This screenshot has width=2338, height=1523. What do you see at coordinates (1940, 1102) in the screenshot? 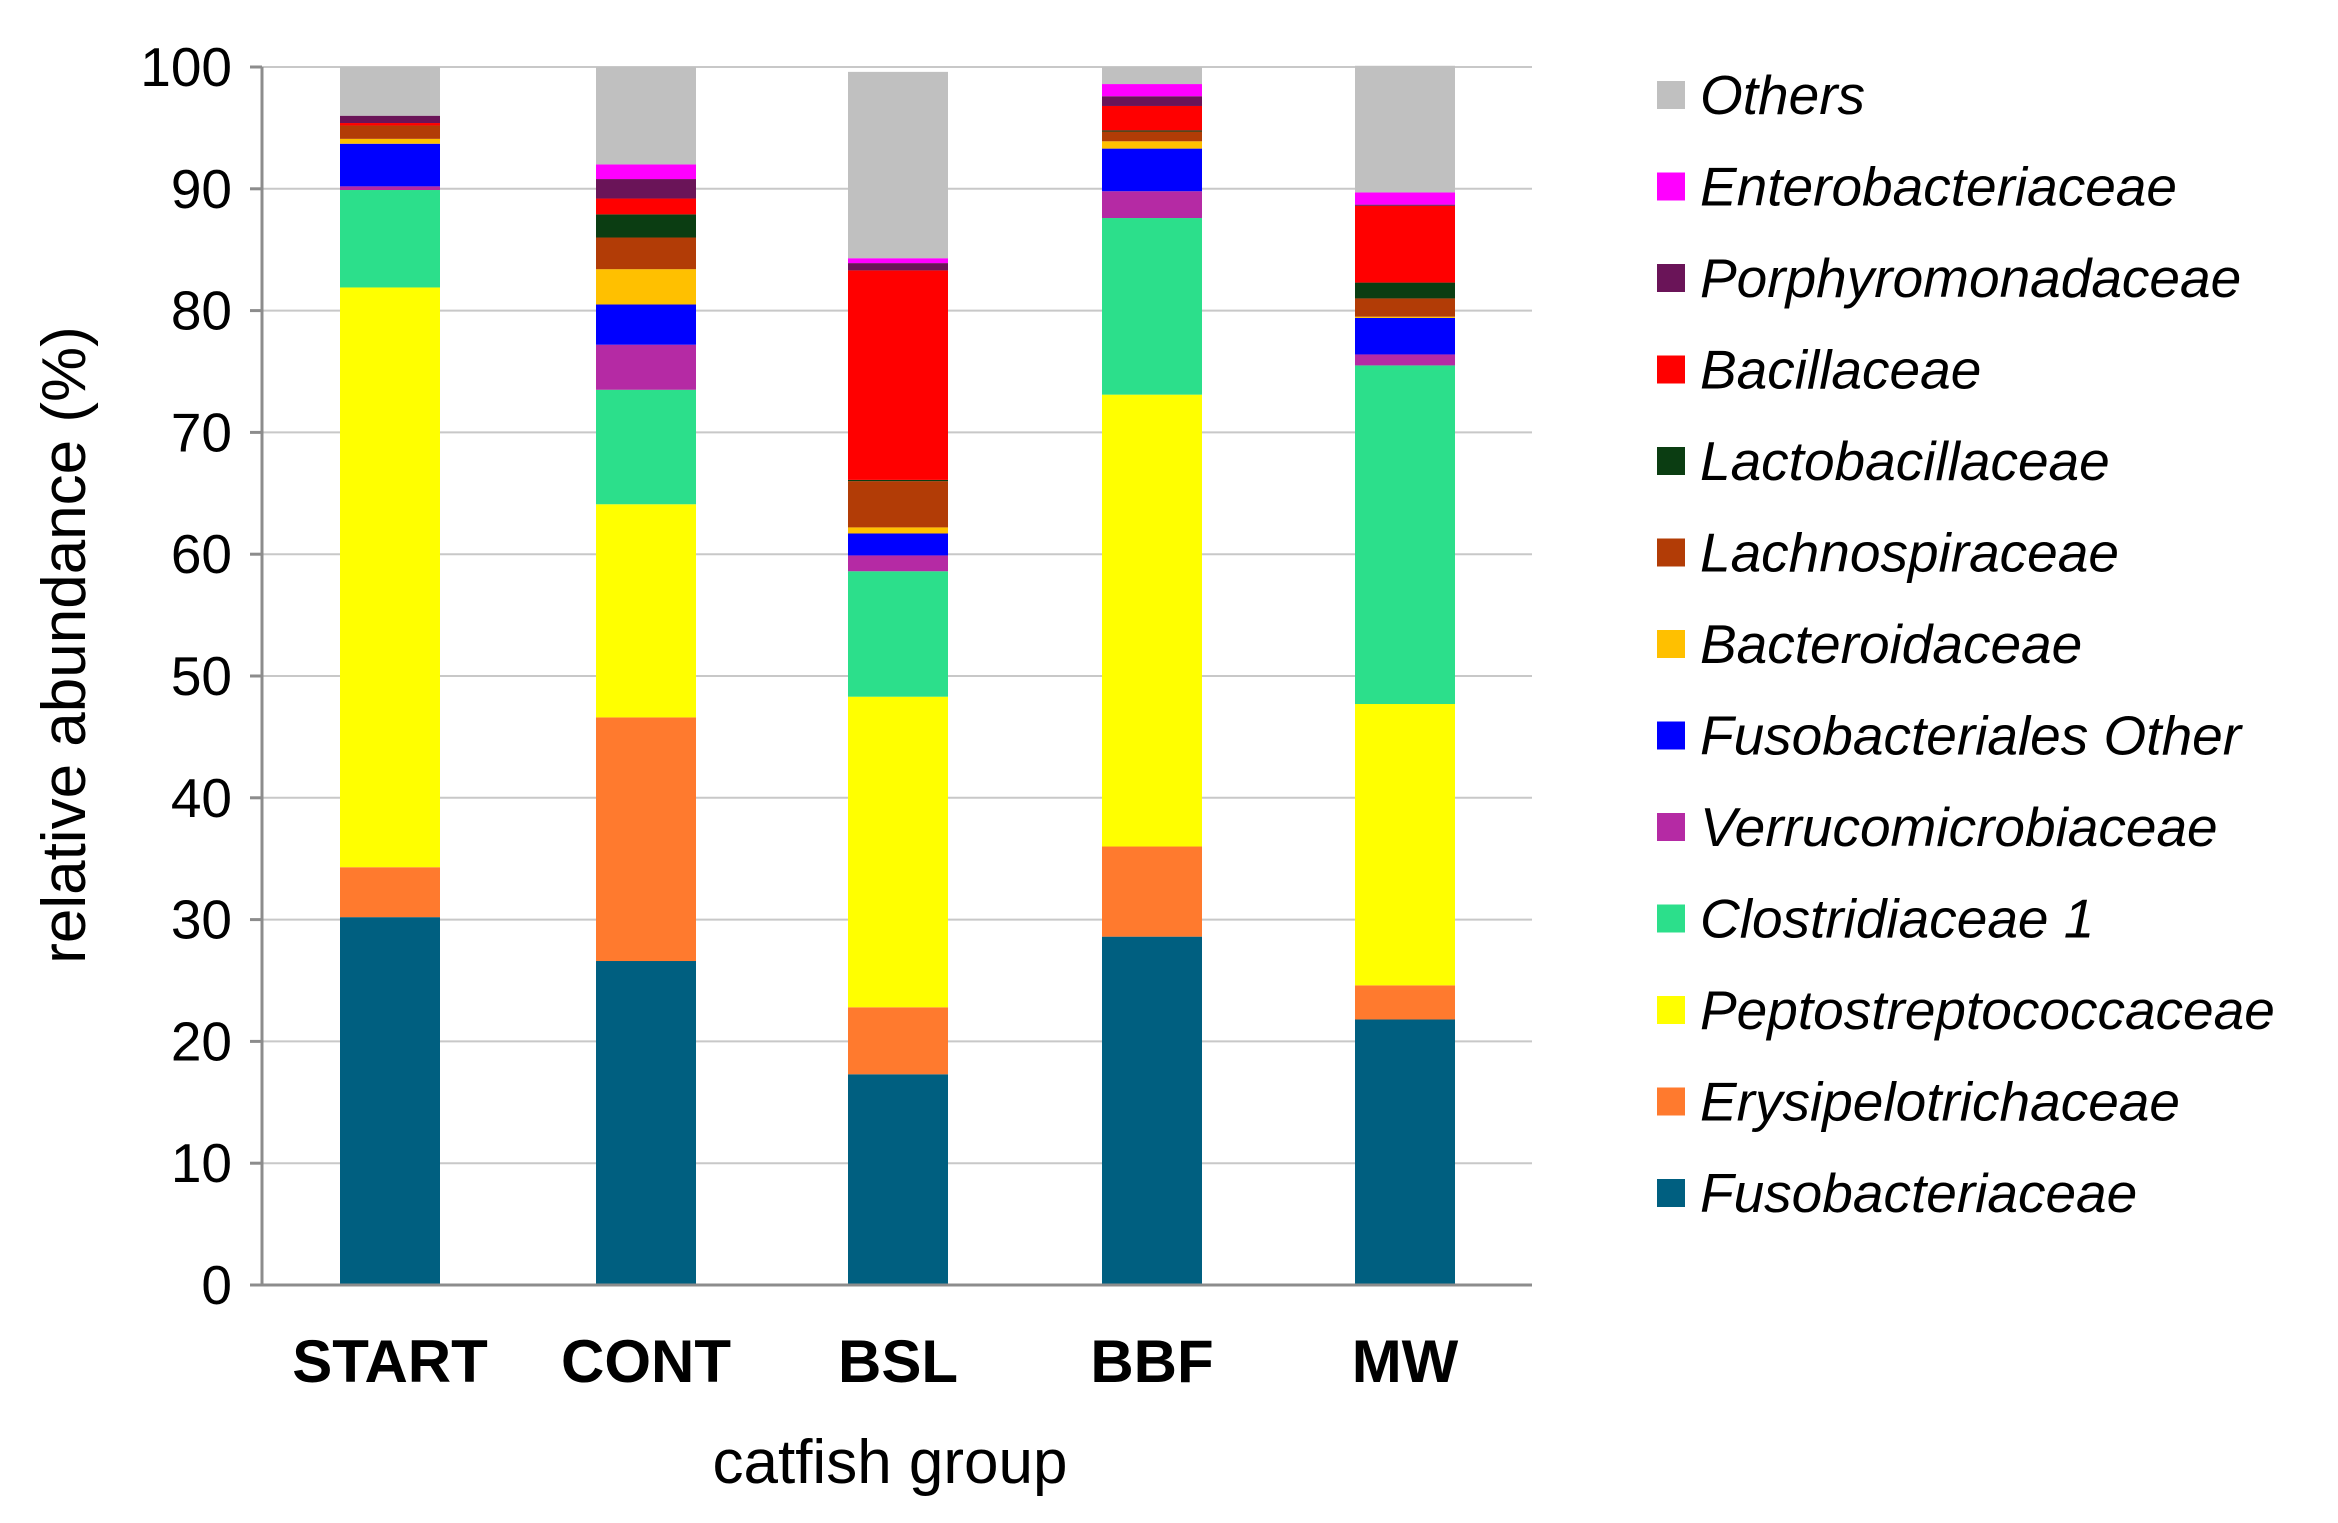
I see `legend-label-erysipelotrichaceae: Erysipelotrichaceae` at bounding box center [1940, 1102].